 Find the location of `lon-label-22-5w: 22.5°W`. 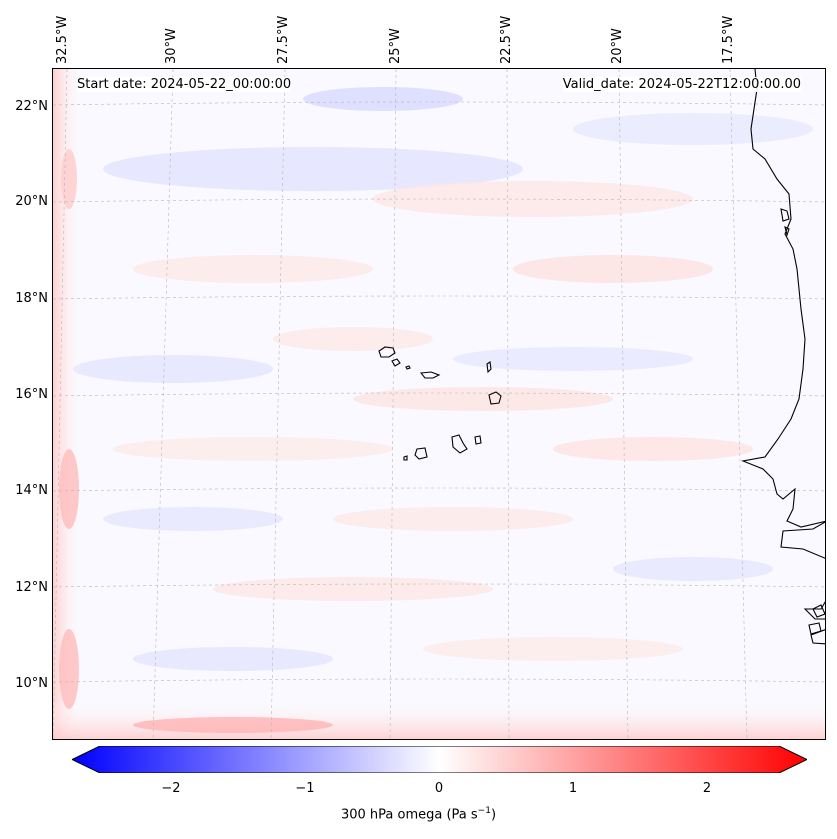

lon-label-22-5w: 22.5°W is located at coordinates (506, 39).